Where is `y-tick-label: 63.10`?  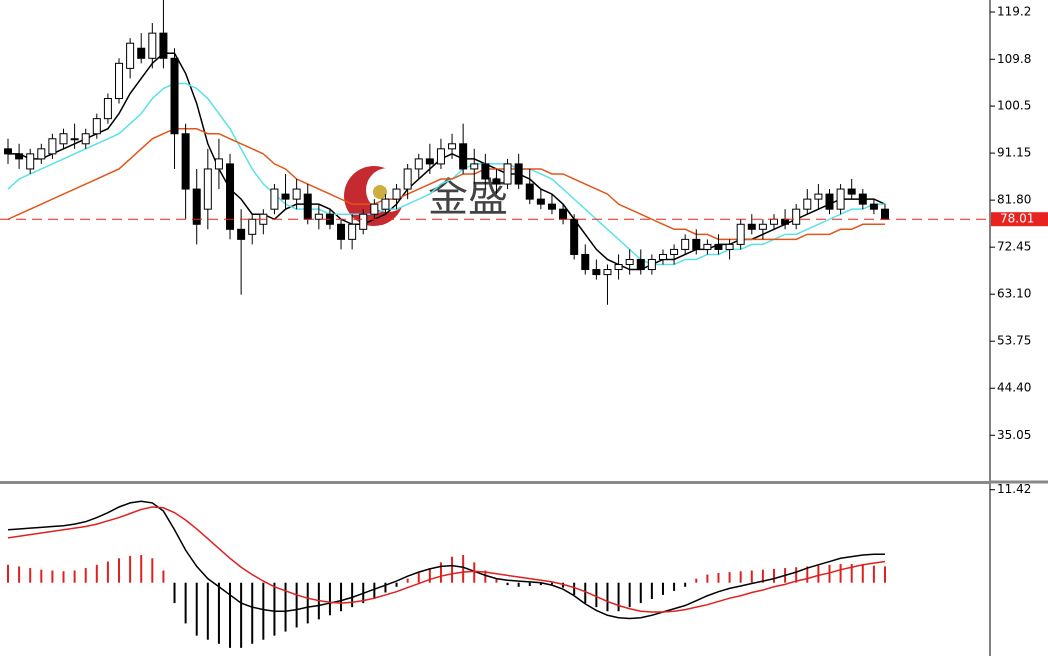 y-tick-label: 63.10 is located at coordinates (1014, 294).